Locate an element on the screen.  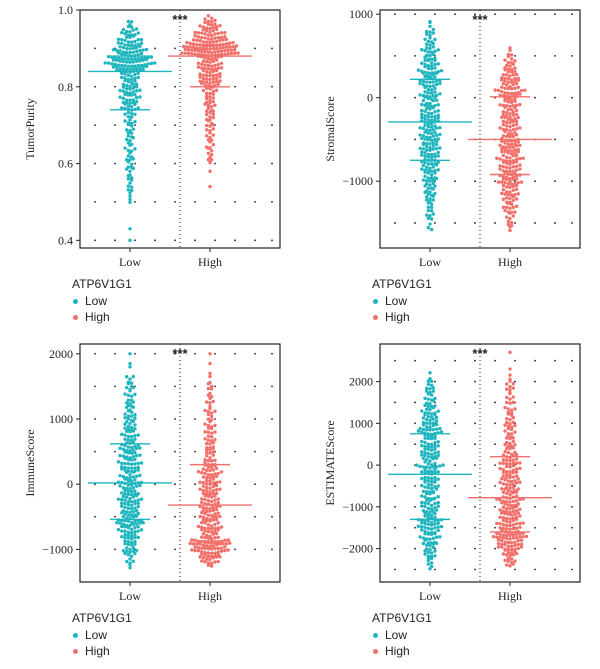
legend-label: High is located at coordinates (397, 317).